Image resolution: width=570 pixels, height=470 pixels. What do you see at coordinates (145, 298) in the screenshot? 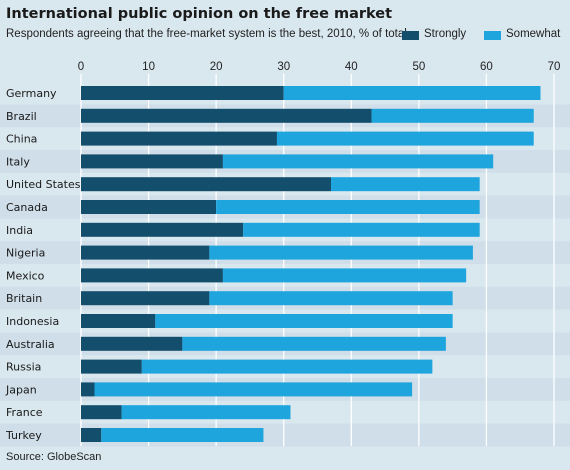
I see `bar-strongly-britain` at bounding box center [145, 298].